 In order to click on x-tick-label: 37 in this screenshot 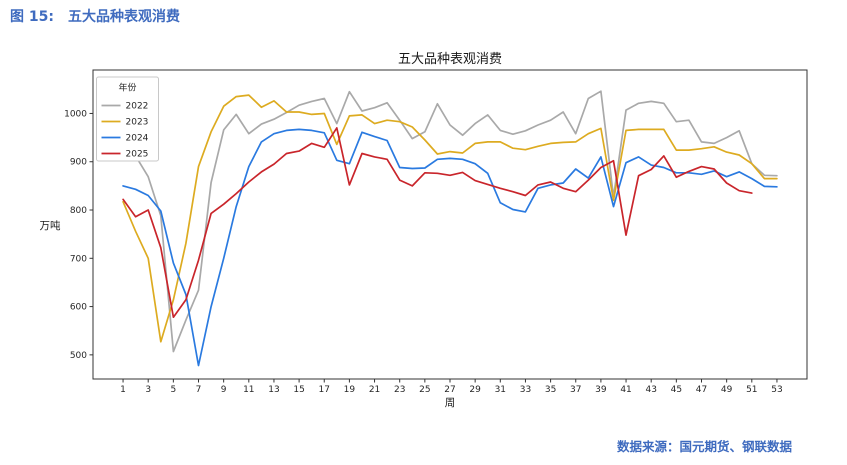, I will do `click(575, 390)`.